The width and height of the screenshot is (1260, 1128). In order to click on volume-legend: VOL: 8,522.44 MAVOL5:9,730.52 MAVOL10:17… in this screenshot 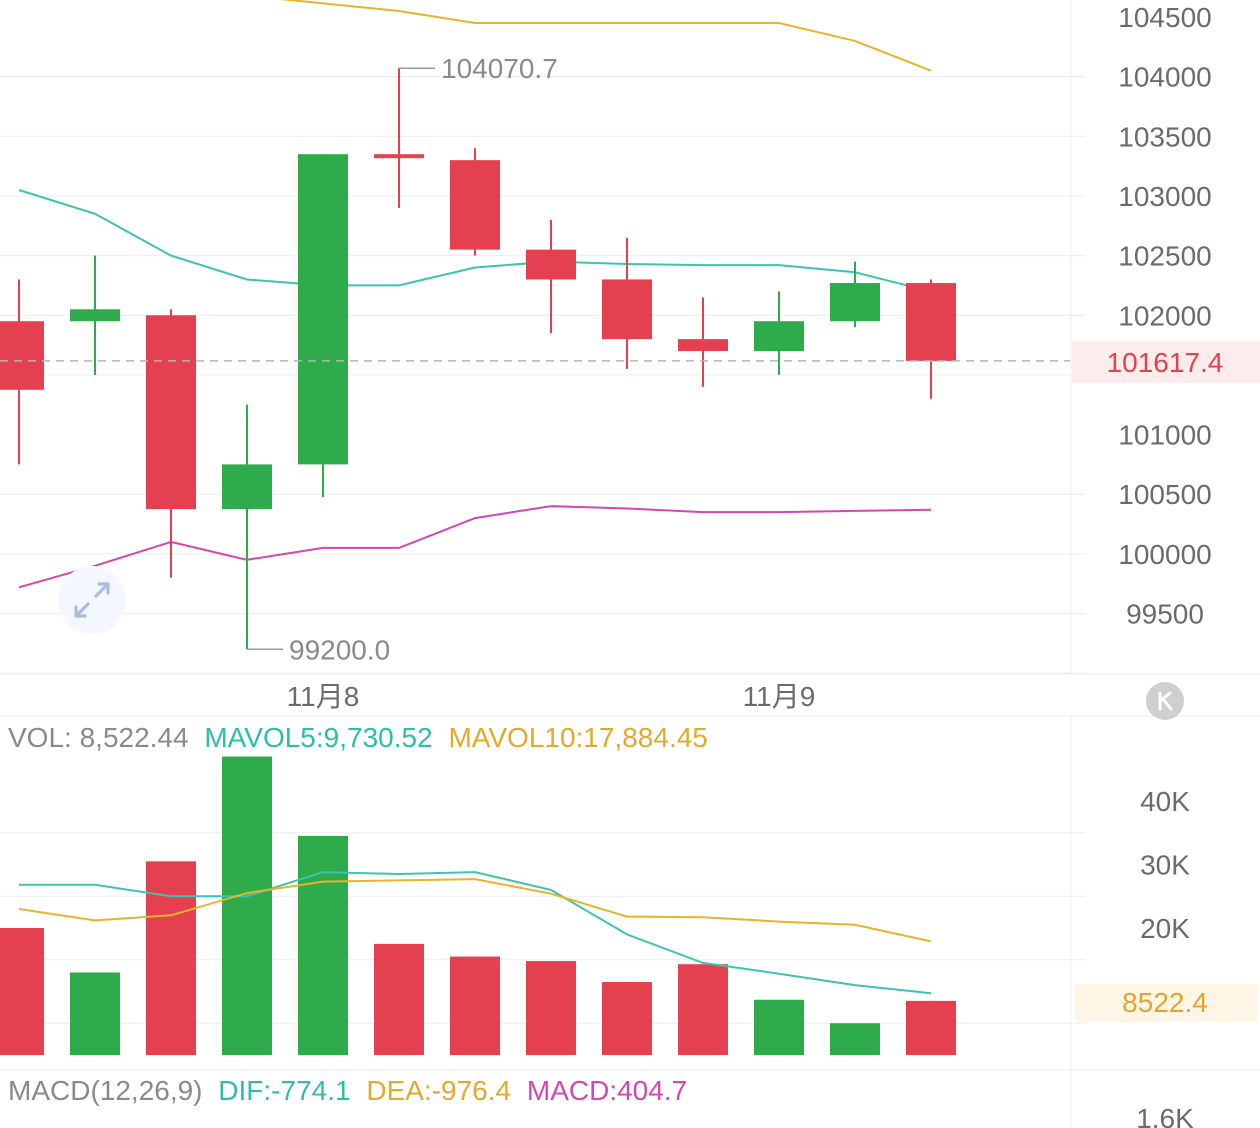, I will do `click(358, 737)`.